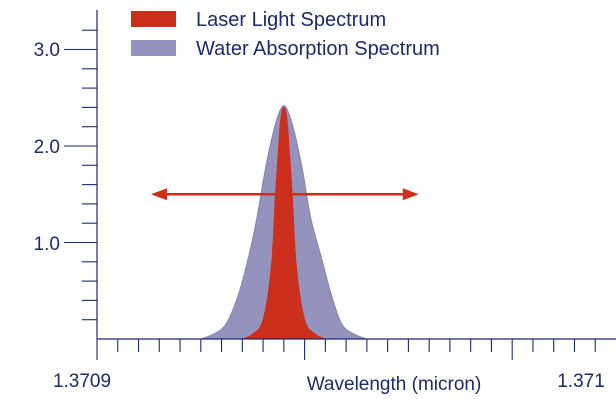  What do you see at coordinates (581, 381) in the screenshot?
I see `x-tick-label-2: 1.371` at bounding box center [581, 381].